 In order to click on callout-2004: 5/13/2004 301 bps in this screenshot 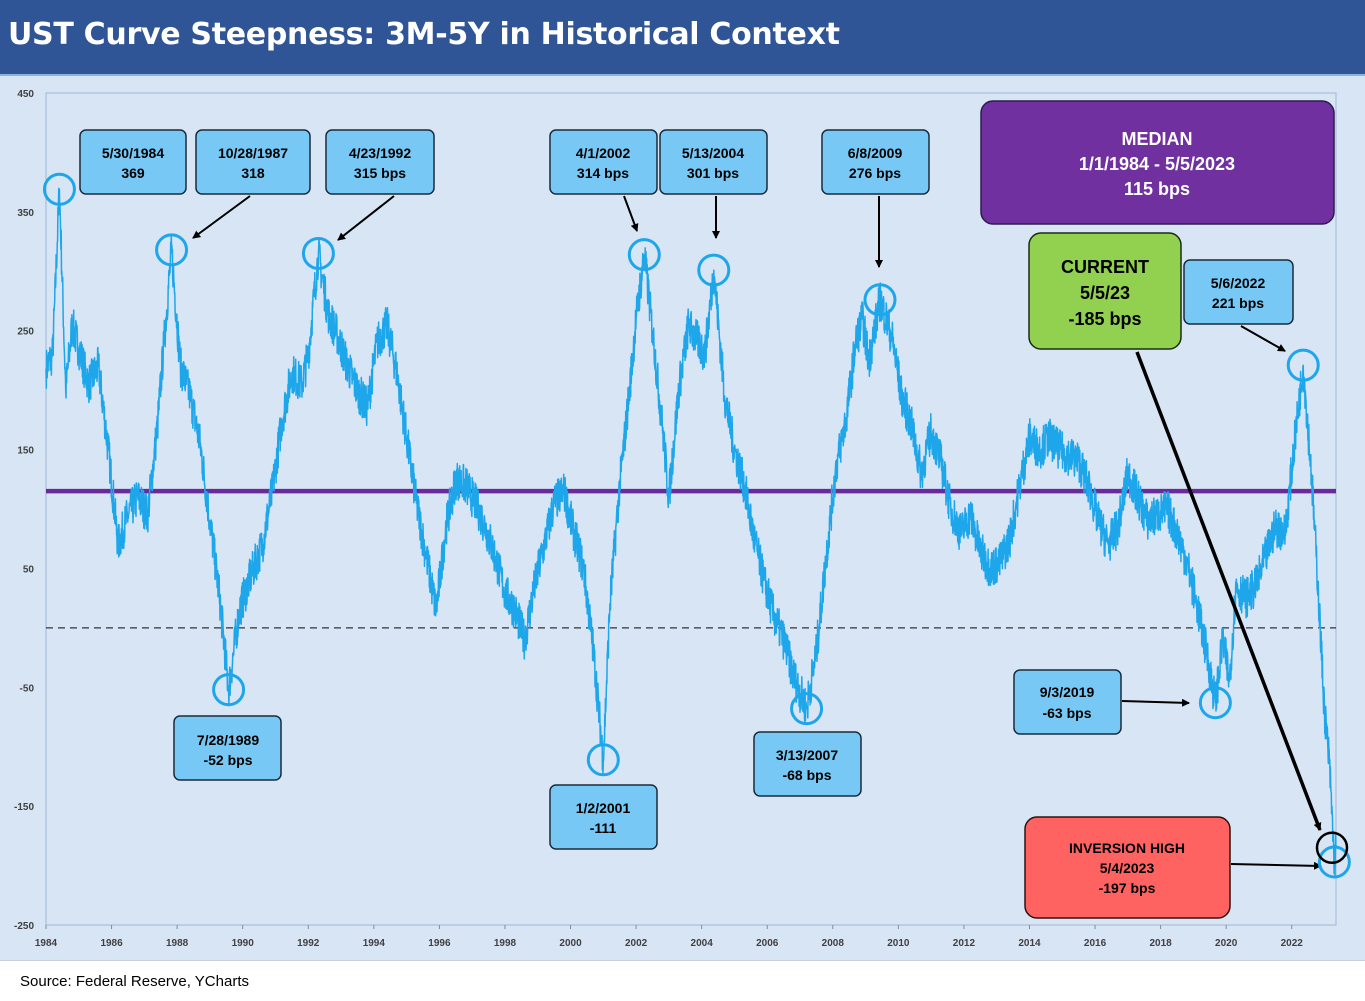, I will do `click(713, 162)`.